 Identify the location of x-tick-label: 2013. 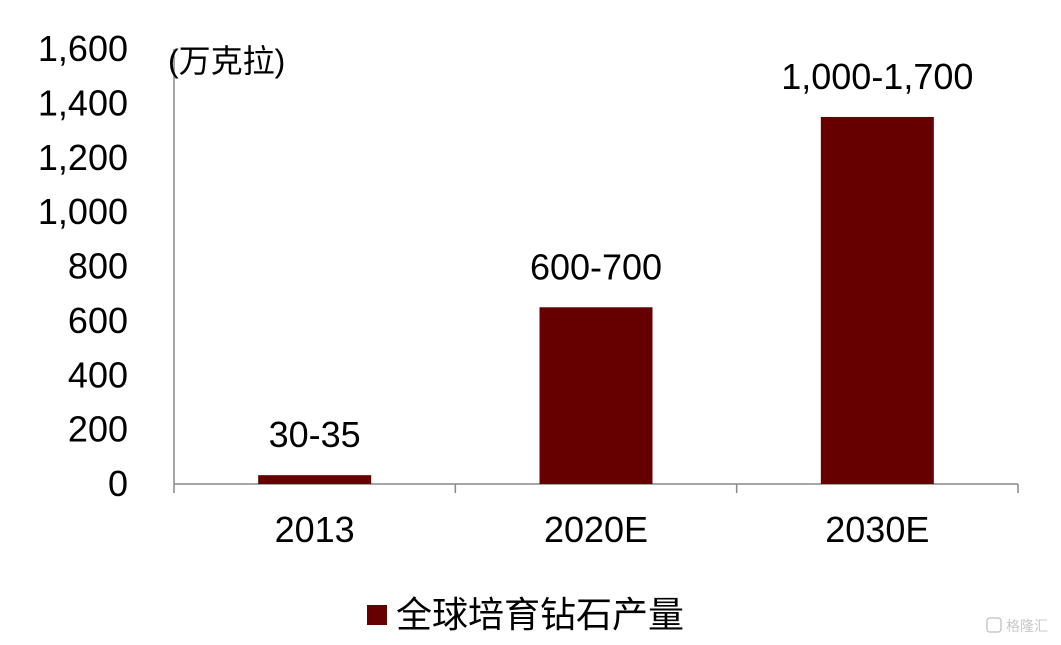
(315, 529).